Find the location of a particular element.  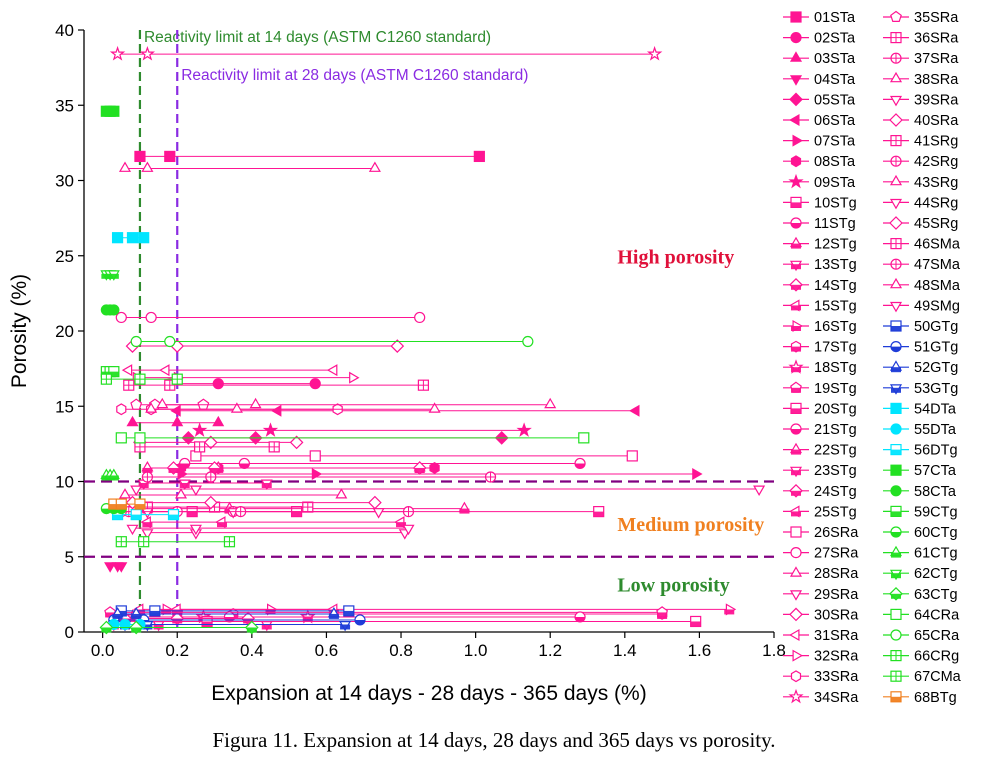

legend-label: 10STg is located at coordinates (835, 203).